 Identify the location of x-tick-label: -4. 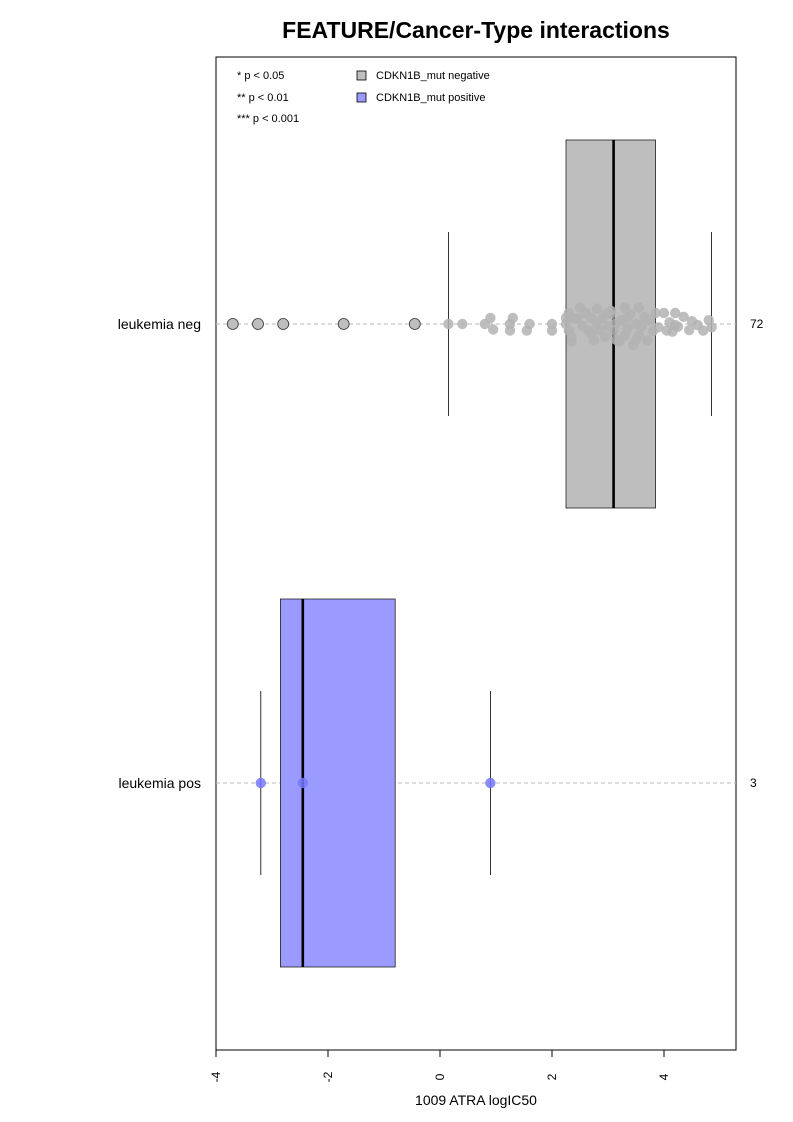
(216, 1076).